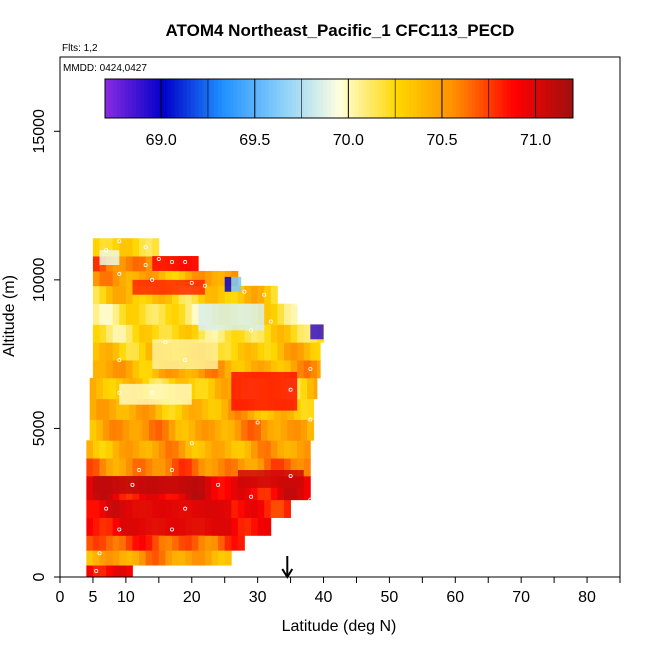 The width and height of the screenshot is (650, 650). I want to click on x-tick-label: 0, so click(60, 597).